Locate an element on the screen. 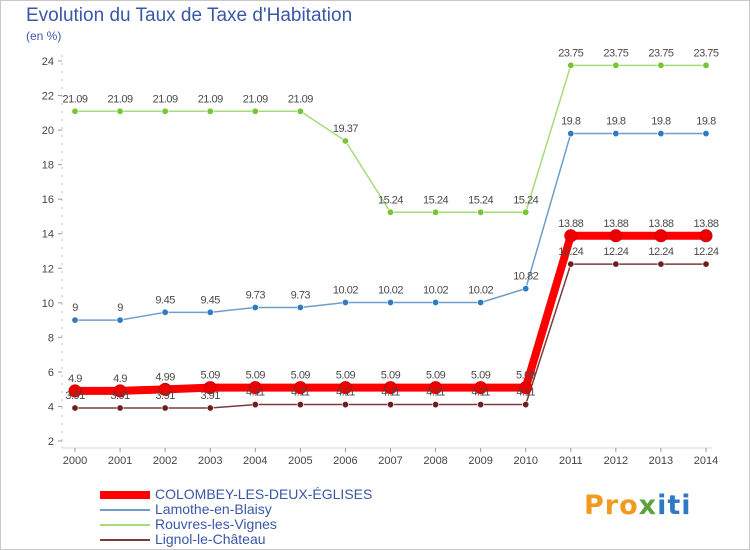 The width and height of the screenshot is (750, 550). data-label: 10.82 is located at coordinates (525, 277).